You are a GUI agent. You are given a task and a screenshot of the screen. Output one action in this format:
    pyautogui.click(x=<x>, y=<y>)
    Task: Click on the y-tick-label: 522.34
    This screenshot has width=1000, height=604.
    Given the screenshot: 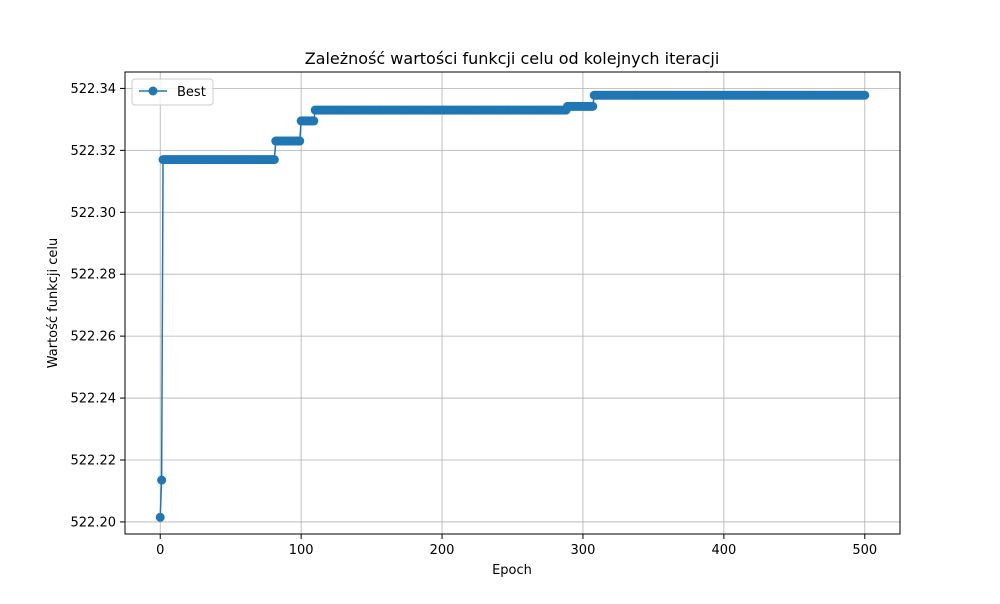 What is the action you would take?
    pyautogui.click(x=94, y=89)
    